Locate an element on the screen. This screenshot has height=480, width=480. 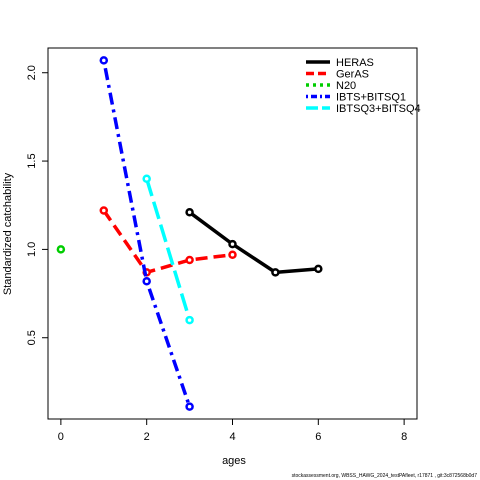
x-tick-label: 4 is located at coordinates (232, 437).